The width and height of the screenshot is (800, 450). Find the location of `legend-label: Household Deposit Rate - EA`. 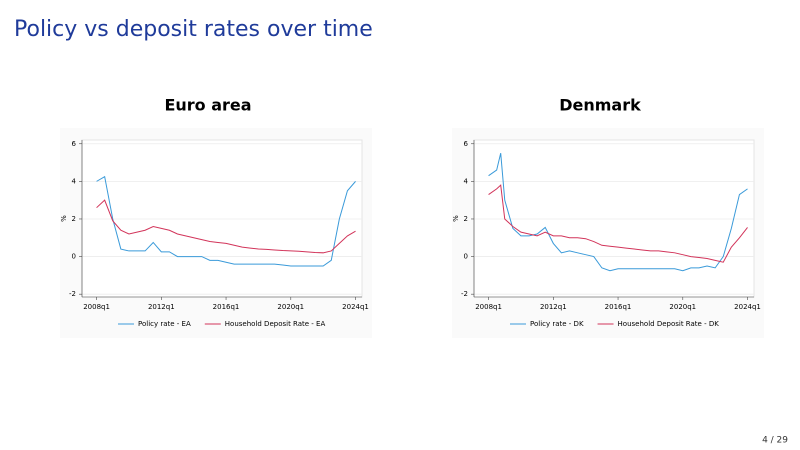

legend-label: Household Deposit Rate - EA is located at coordinates (275, 324).